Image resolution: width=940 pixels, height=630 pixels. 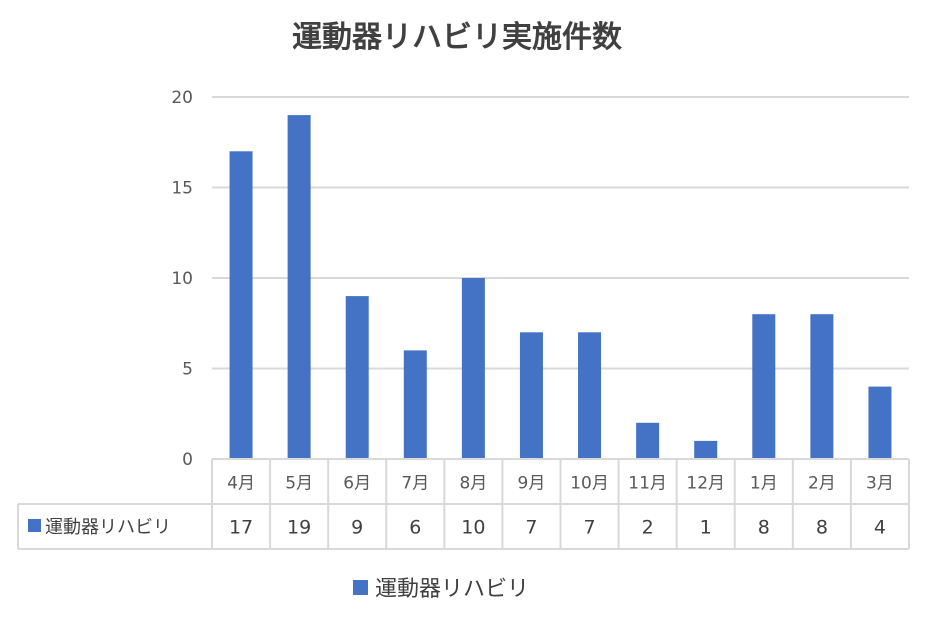 I want to click on category-label: 9月, so click(x=532, y=484).